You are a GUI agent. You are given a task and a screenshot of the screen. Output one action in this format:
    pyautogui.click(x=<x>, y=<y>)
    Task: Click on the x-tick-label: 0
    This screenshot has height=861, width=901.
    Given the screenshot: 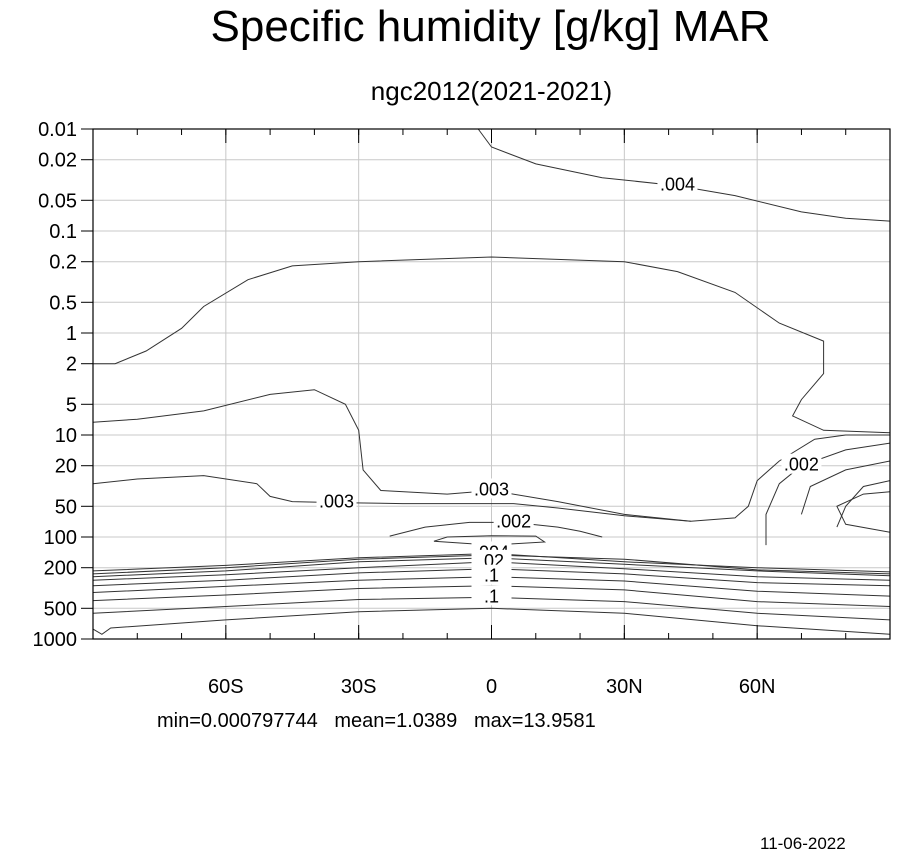 What is the action you would take?
    pyautogui.click(x=491, y=687)
    